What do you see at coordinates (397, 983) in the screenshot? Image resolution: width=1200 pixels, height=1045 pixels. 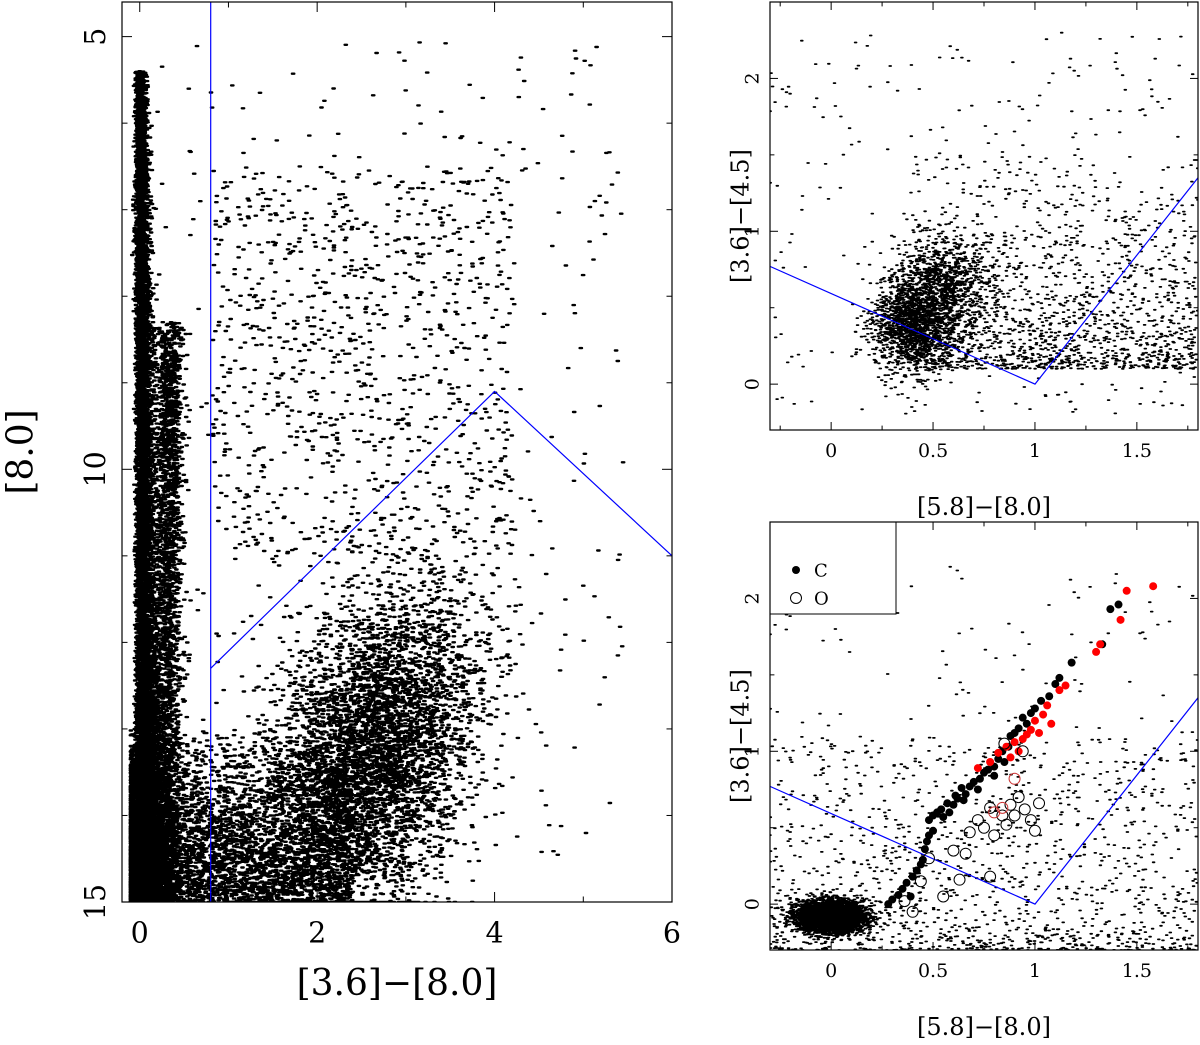 I see `x-axis-label: [3.6]−[8.0]` at bounding box center [397, 983].